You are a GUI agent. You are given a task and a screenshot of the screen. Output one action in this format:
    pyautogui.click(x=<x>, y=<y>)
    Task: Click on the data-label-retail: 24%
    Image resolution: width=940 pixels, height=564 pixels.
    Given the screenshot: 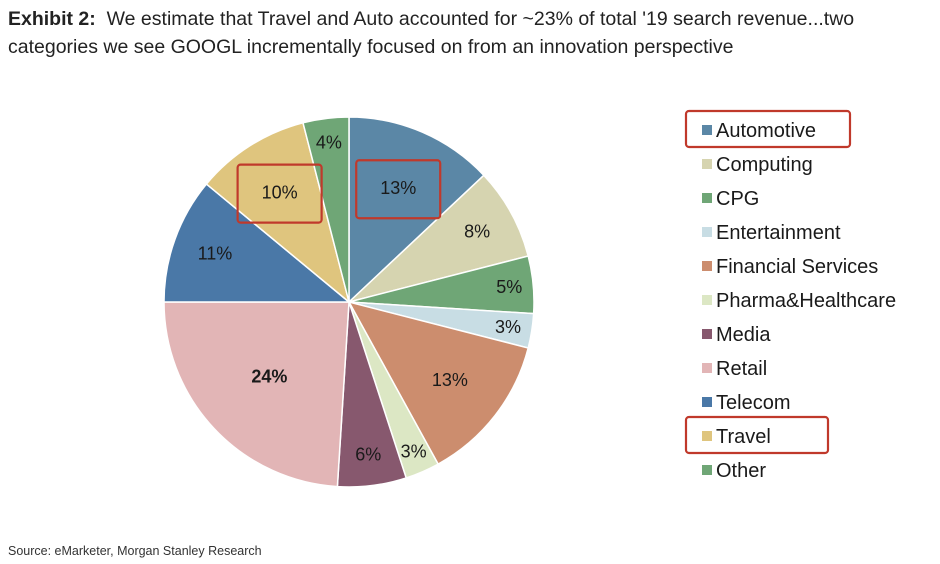 What is the action you would take?
    pyautogui.click(x=269, y=377)
    